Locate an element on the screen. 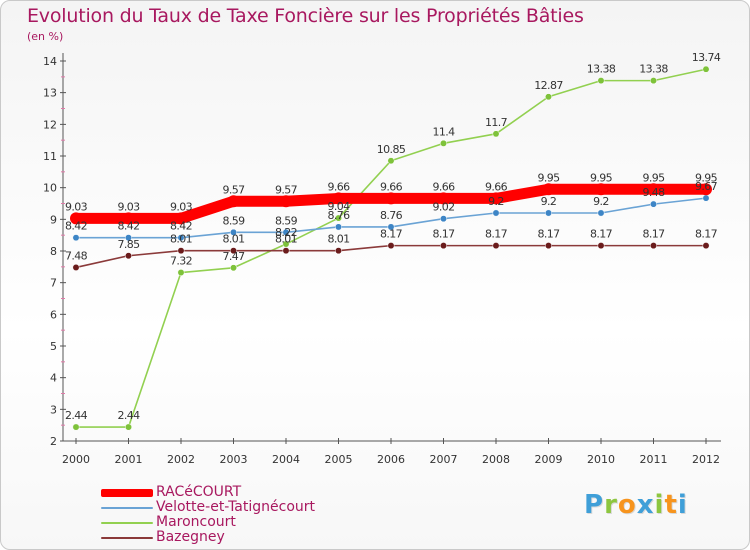 Image resolution: width=750 pixels, height=550 pixels. proxiti-logo: Proxiti is located at coordinates (636, 505).